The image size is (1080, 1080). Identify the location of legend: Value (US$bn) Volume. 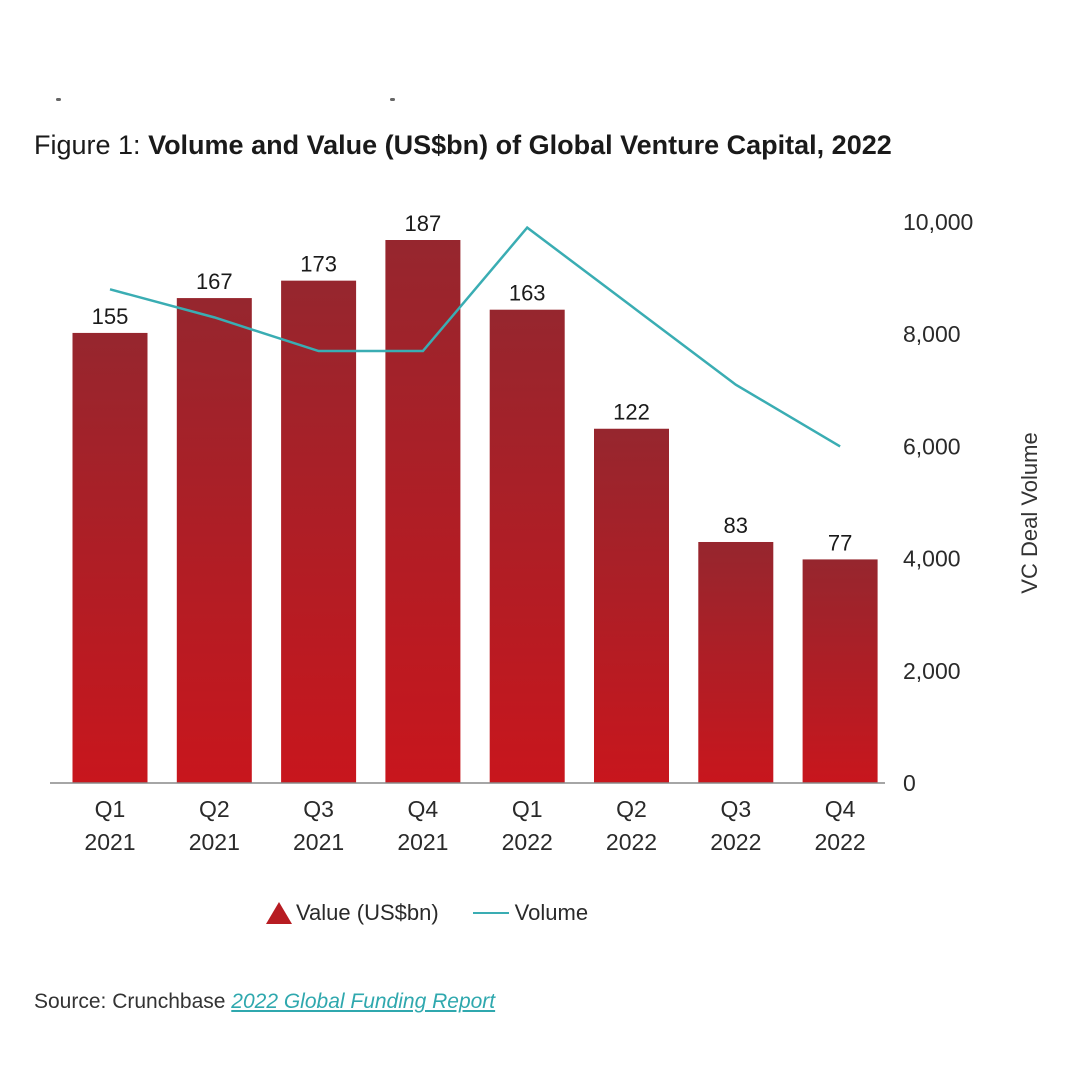
(427, 913).